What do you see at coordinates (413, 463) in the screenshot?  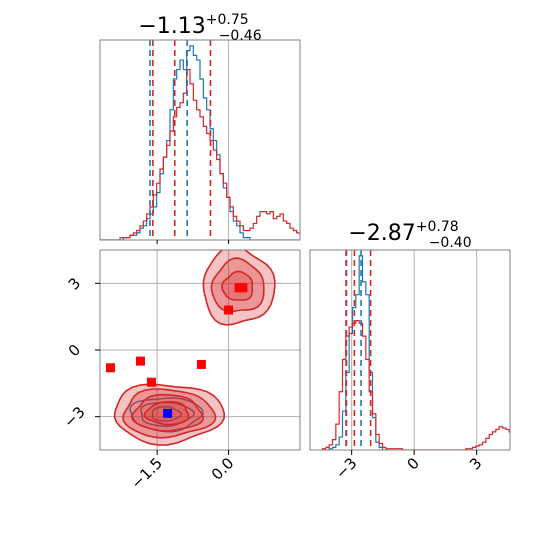 I see `marginal-2-xtick-label-1: 0` at bounding box center [413, 463].